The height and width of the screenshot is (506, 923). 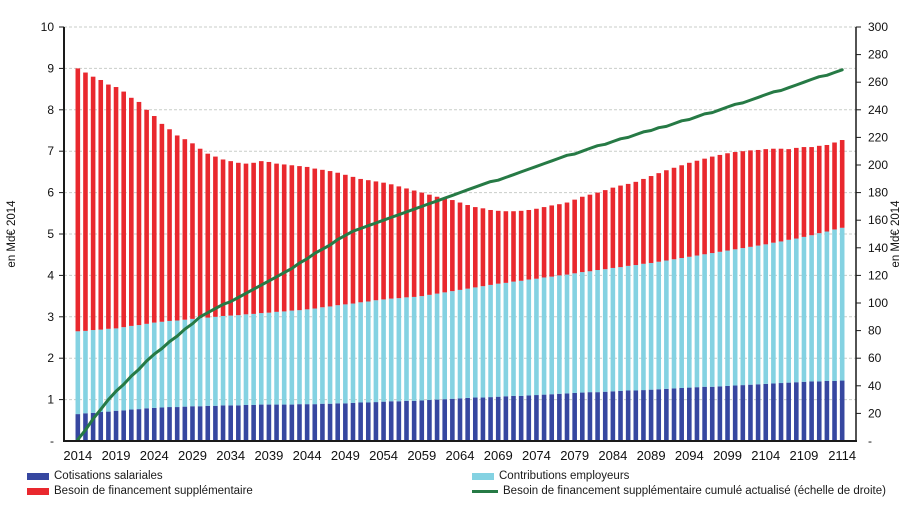 I want to click on x-tick-label: 2094, so click(x=689, y=455).